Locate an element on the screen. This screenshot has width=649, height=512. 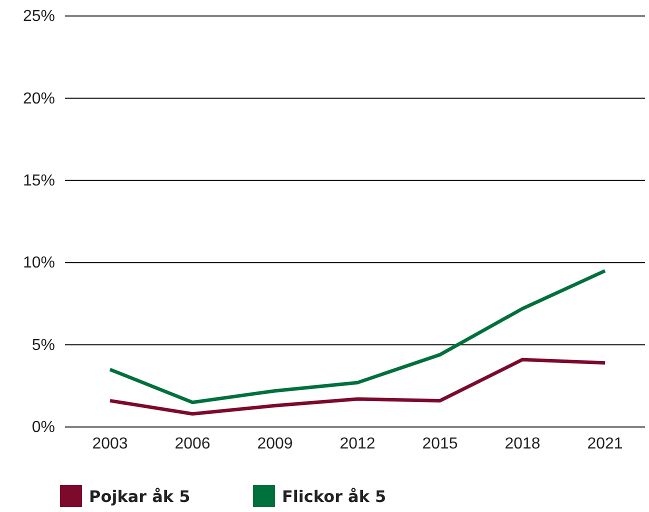
y-tick-label: 10% is located at coordinates (38, 263).